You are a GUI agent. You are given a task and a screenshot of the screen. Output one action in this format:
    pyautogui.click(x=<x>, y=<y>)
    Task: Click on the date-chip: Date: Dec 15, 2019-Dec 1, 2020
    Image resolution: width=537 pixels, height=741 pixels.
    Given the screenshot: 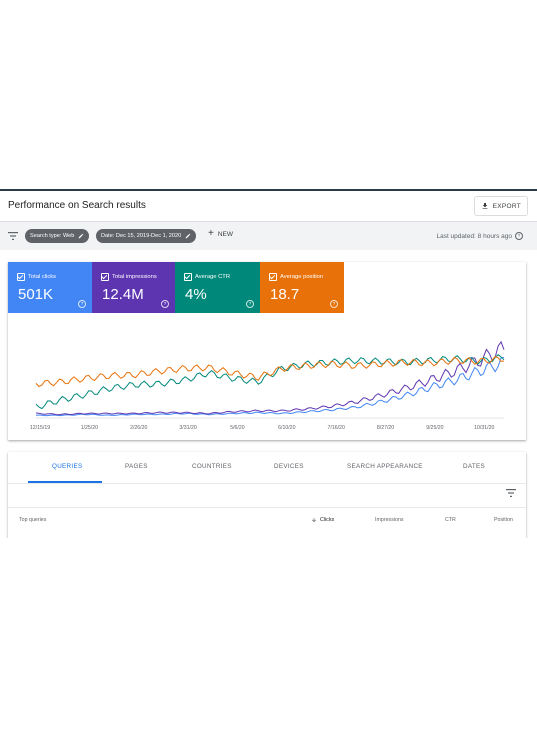 What is the action you would take?
    pyautogui.click(x=146, y=236)
    